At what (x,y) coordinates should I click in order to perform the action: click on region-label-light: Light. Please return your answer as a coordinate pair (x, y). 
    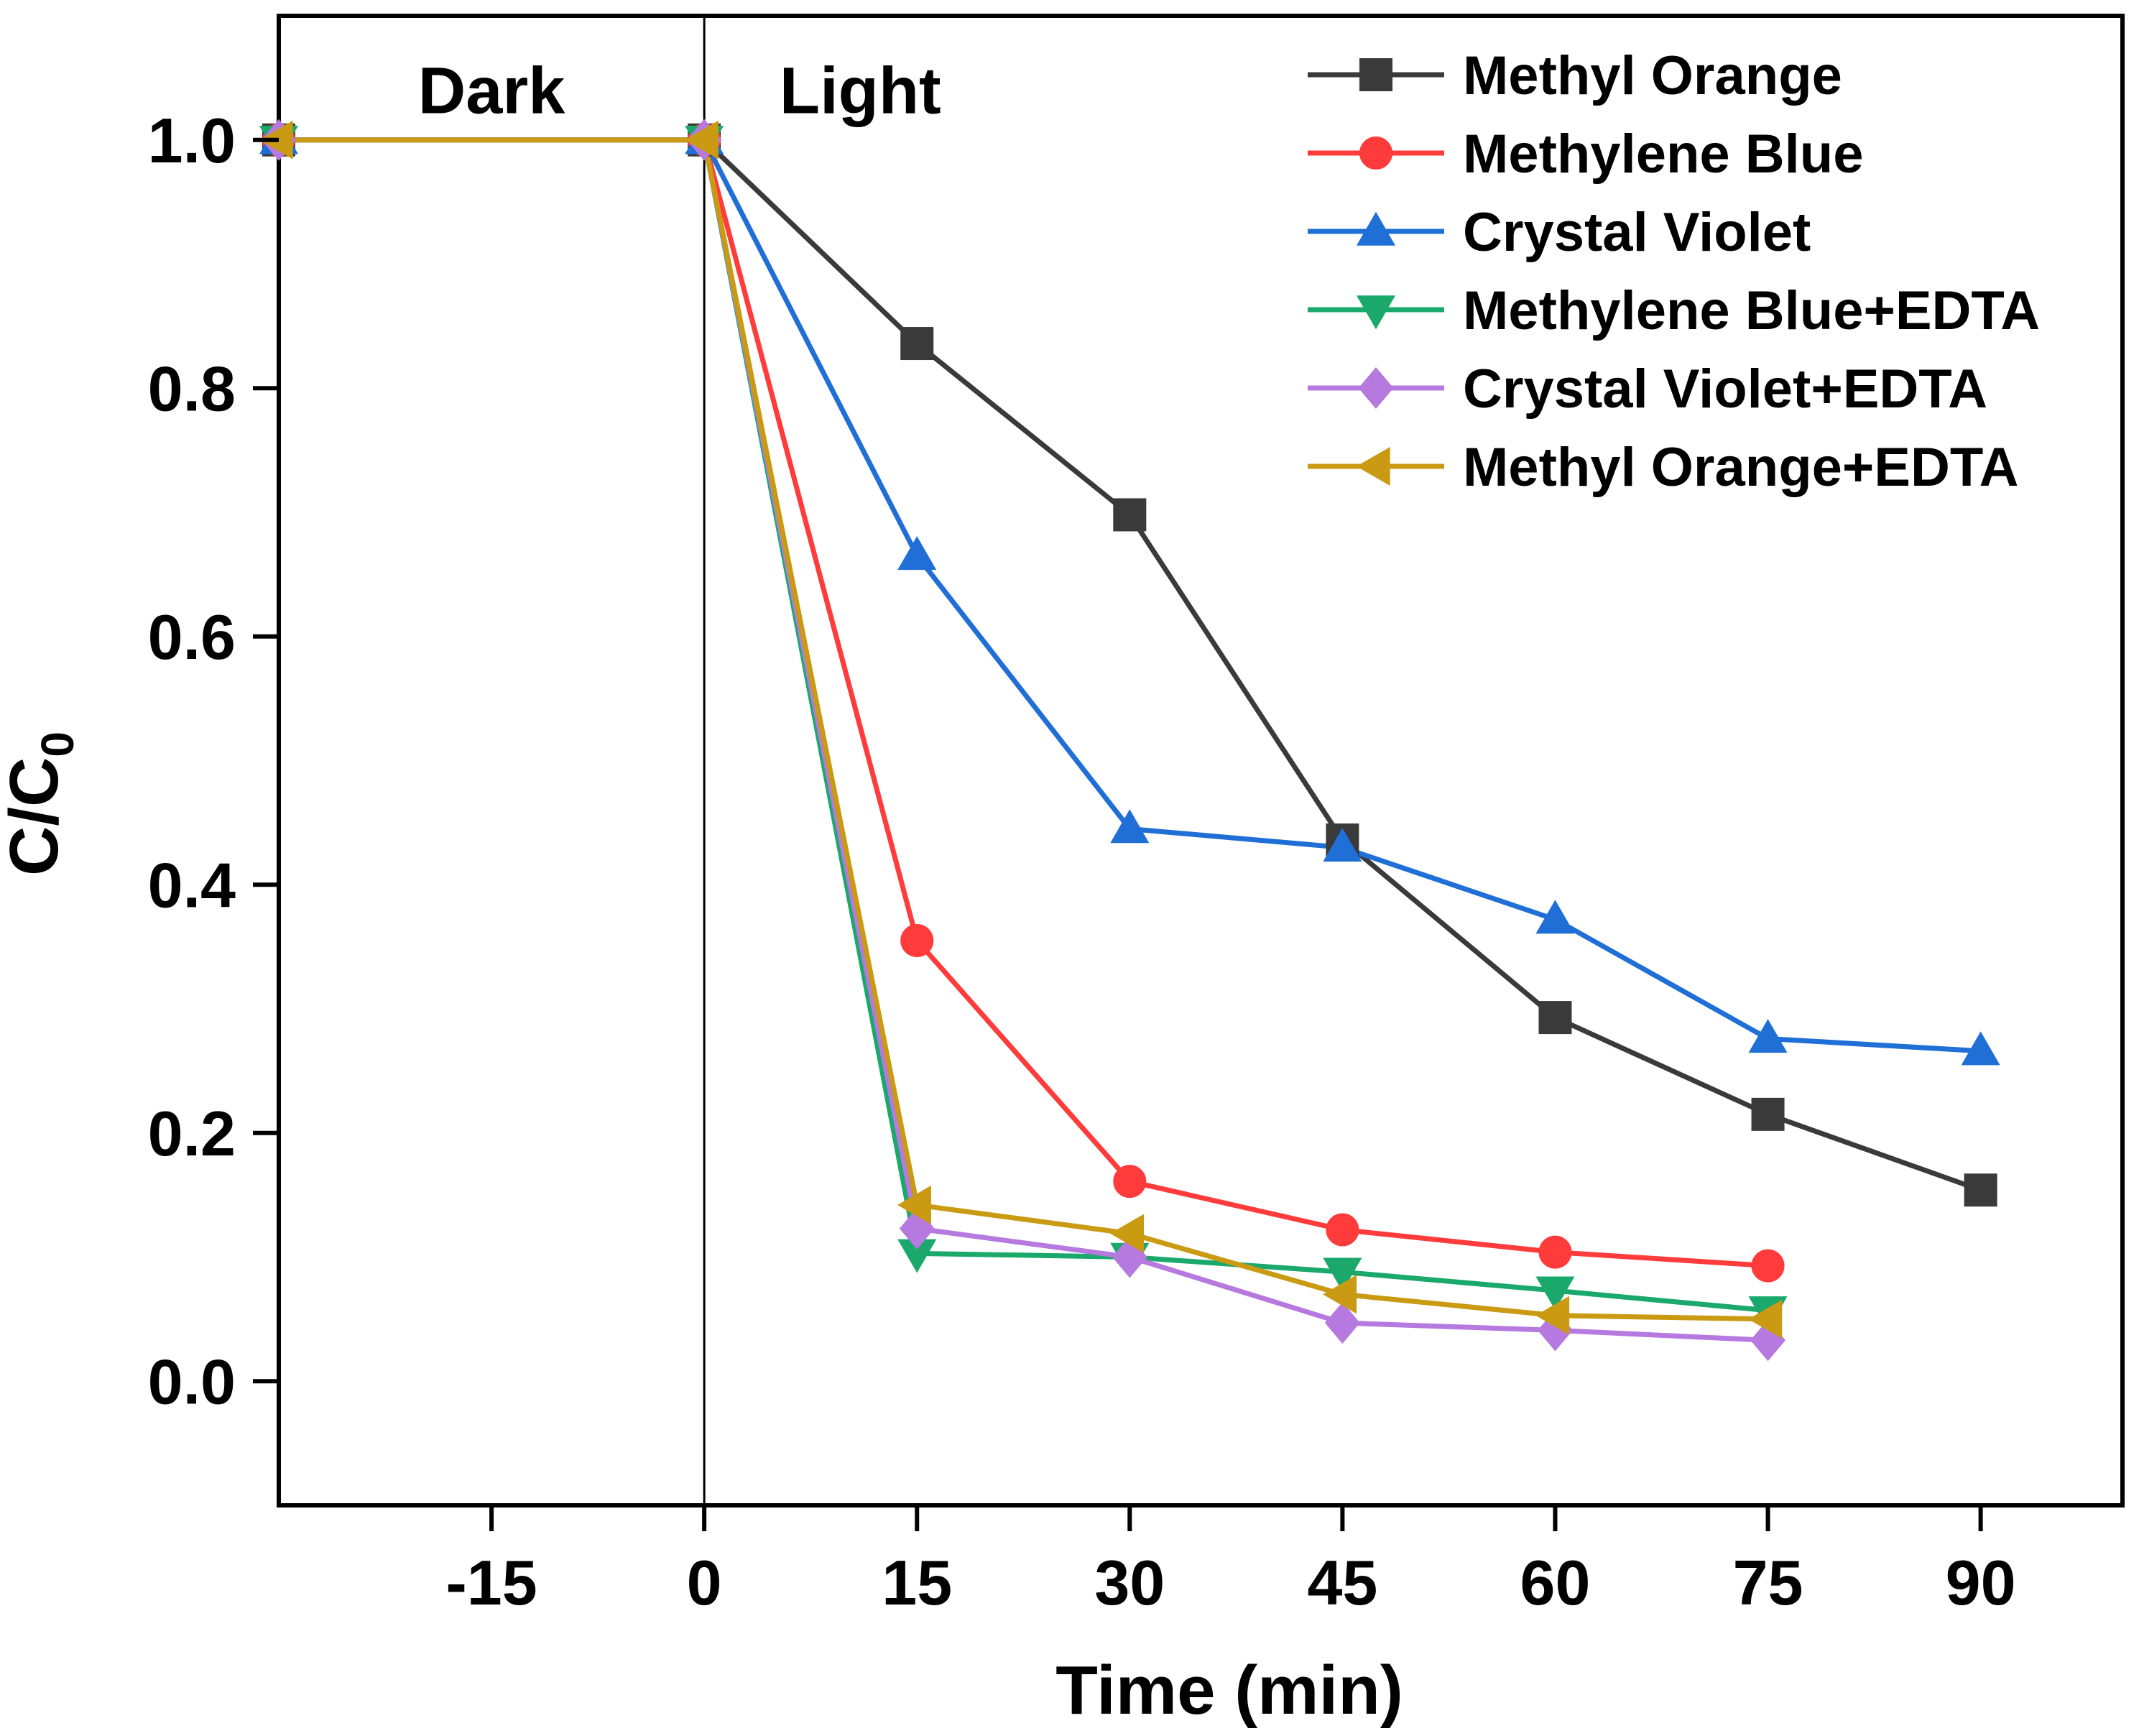
    Looking at the image, I should click on (861, 91).